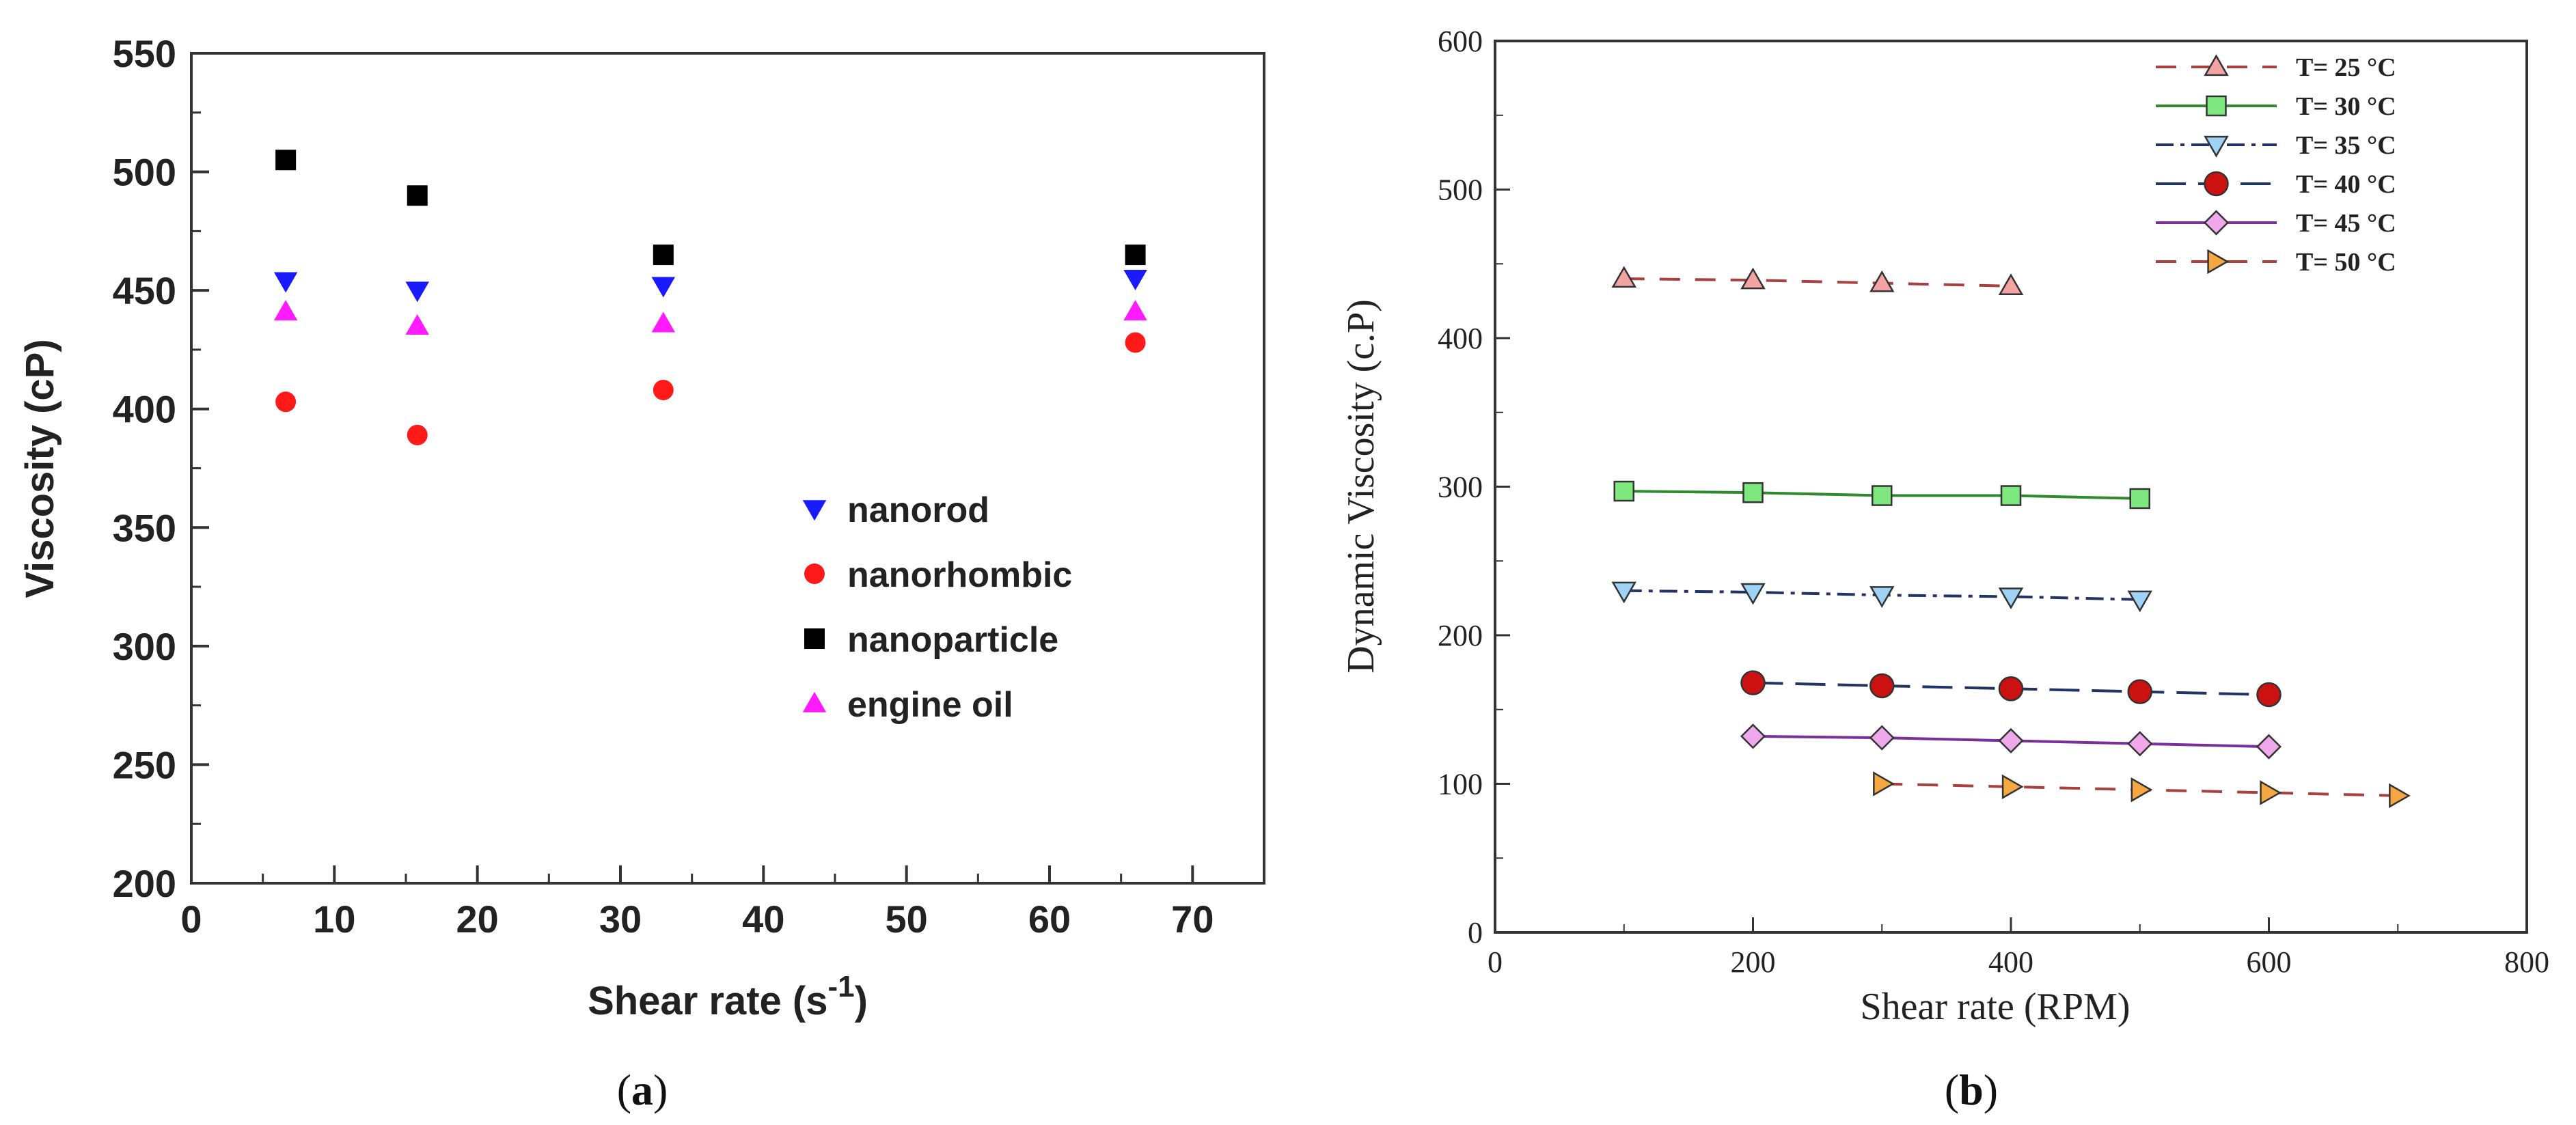 The width and height of the screenshot is (2576, 1125). I want to click on y-tick-label-b-200: 200, so click(1460, 635).